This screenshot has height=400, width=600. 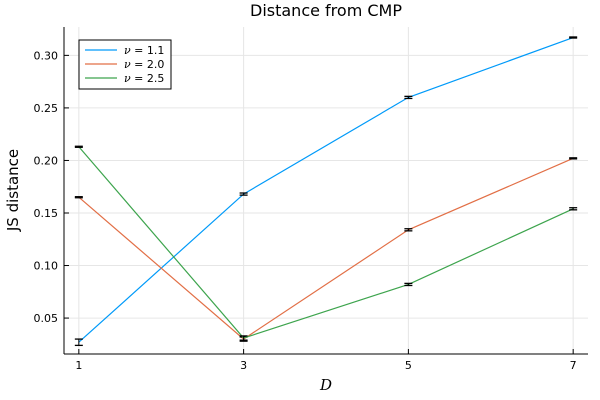 What do you see at coordinates (46, 266) in the screenshot?
I see `y-tick-label: 0.10` at bounding box center [46, 266].